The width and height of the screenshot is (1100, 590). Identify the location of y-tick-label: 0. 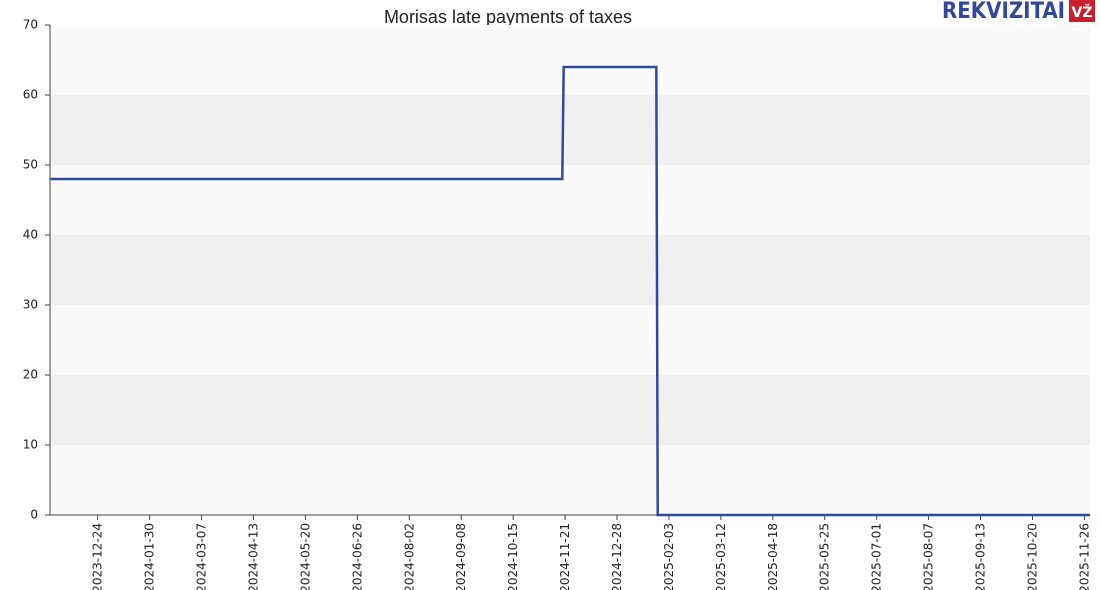
(34, 515).